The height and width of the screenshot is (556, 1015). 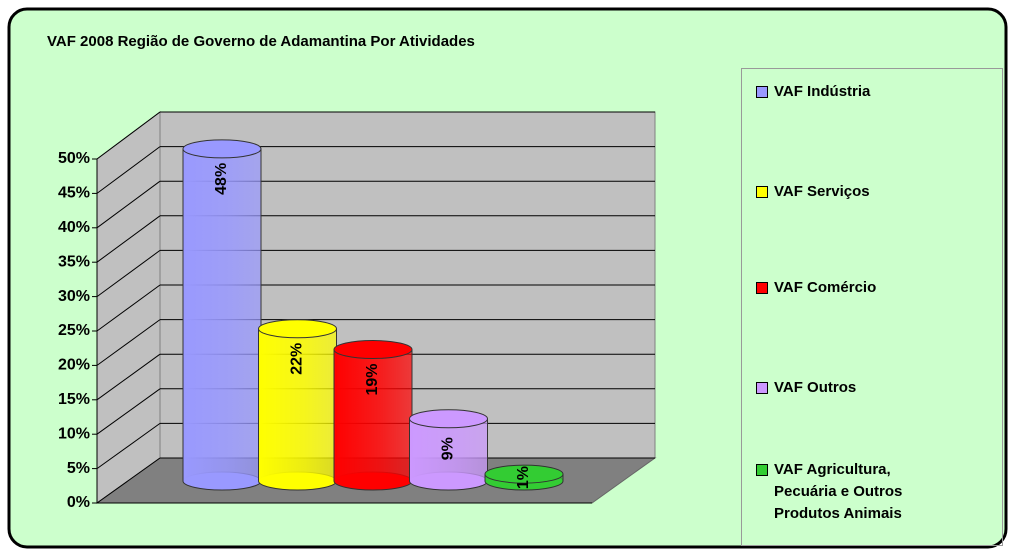 What do you see at coordinates (523, 477) in the screenshot?
I see `value-label: 1%` at bounding box center [523, 477].